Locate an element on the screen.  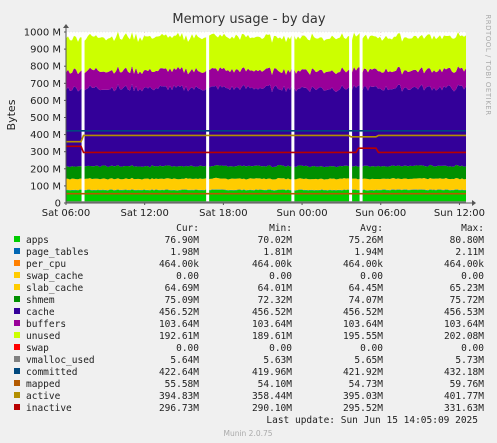
legend-min-apps: 70.02M is located at coordinates (275, 240).